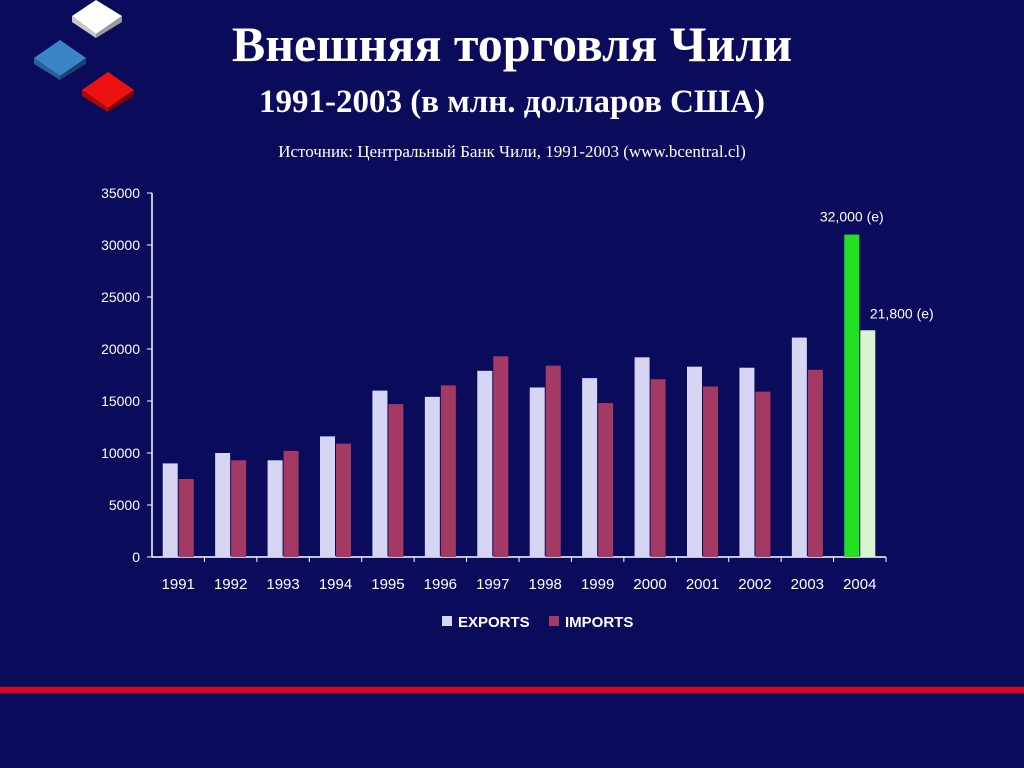 The height and width of the screenshot is (768, 1024). What do you see at coordinates (448, 471) in the screenshot?
I see `imports-bar-1996` at bounding box center [448, 471].